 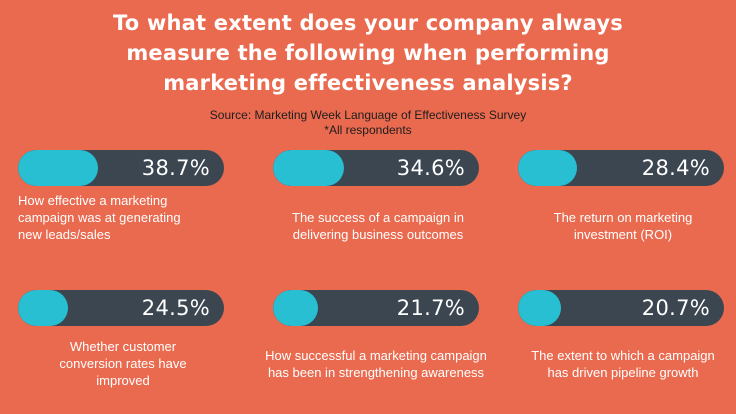 I want to click on stat-description-line: Whether customer, so click(x=123, y=346).